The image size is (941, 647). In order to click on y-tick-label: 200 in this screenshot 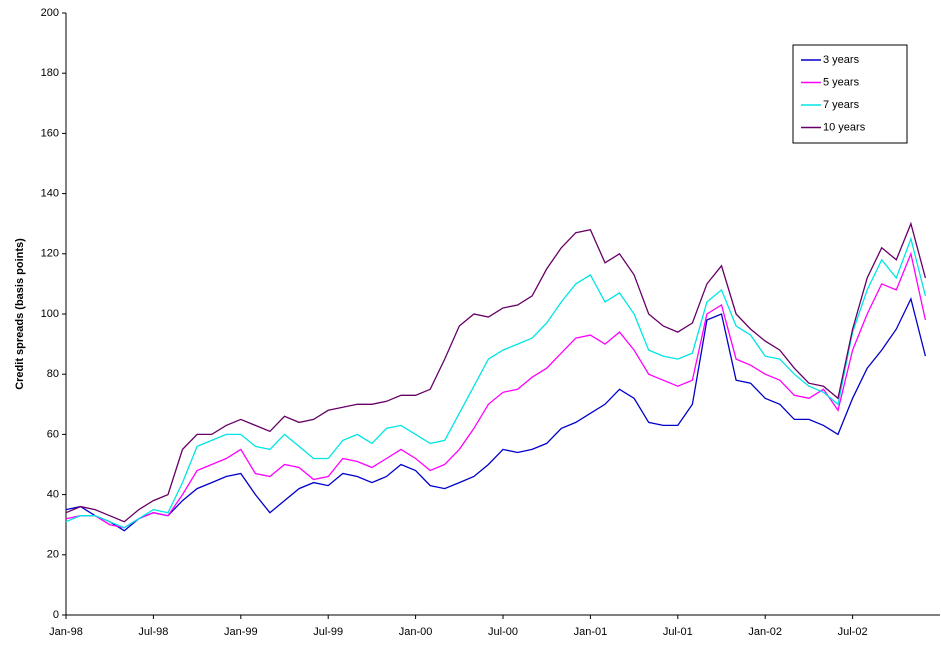, I will do `click(50, 13)`.